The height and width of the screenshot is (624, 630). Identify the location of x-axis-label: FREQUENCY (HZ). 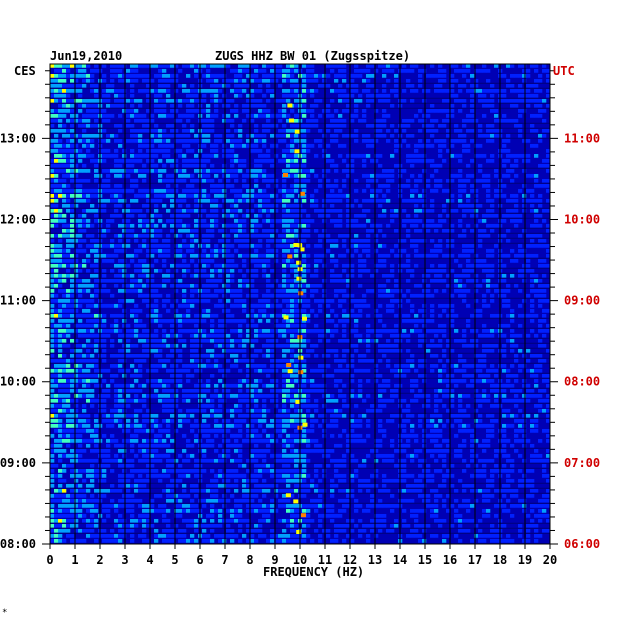
(313, 572).